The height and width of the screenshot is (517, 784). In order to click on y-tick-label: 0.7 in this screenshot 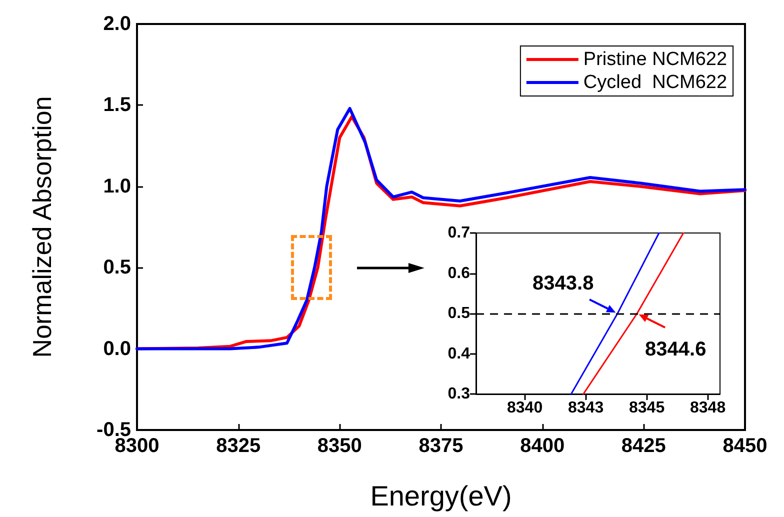, I will do `click(459, 233)`.